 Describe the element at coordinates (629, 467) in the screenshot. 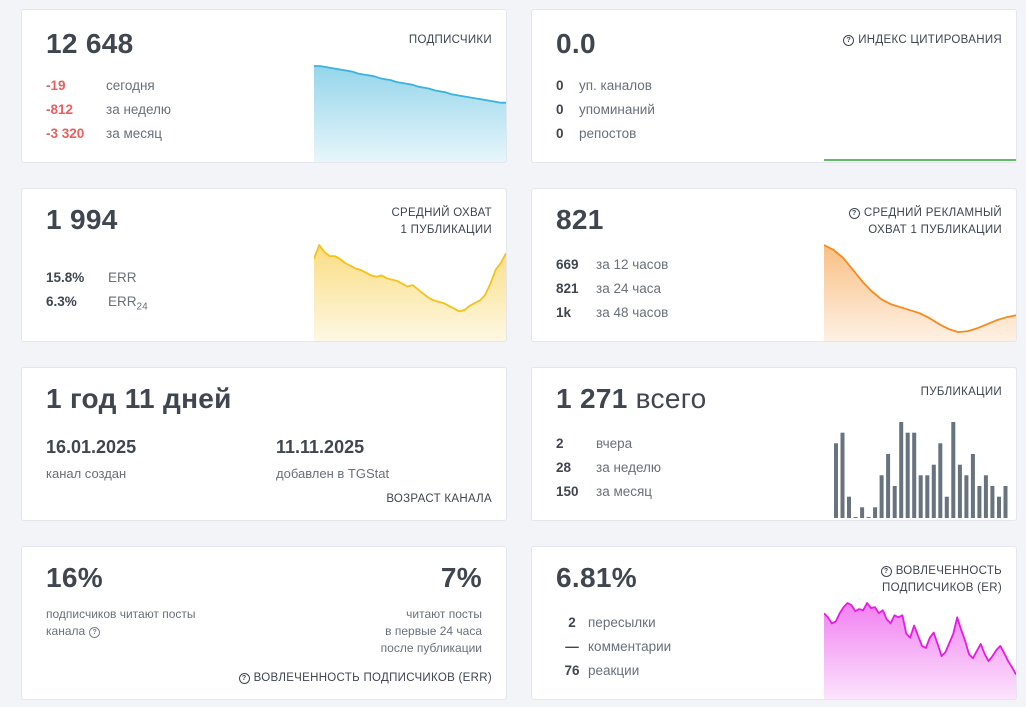

I see `stat-label: за неделю` at that location.